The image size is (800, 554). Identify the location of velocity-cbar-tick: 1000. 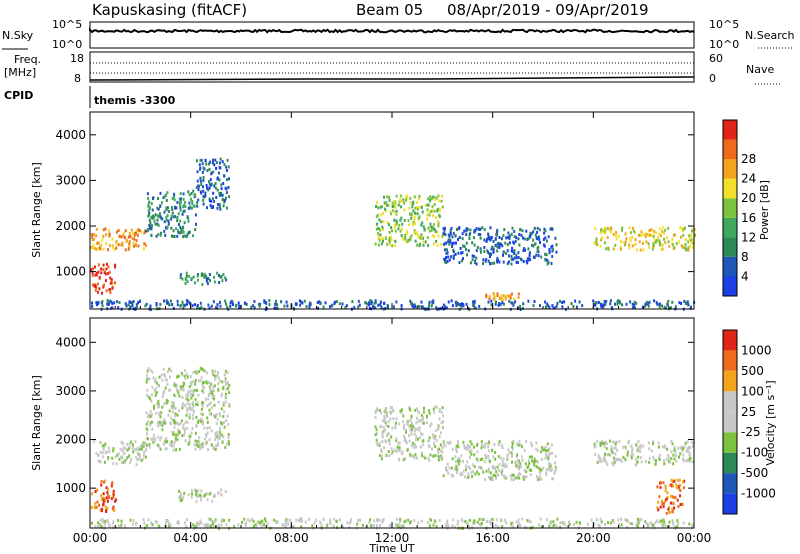
(756, 350).